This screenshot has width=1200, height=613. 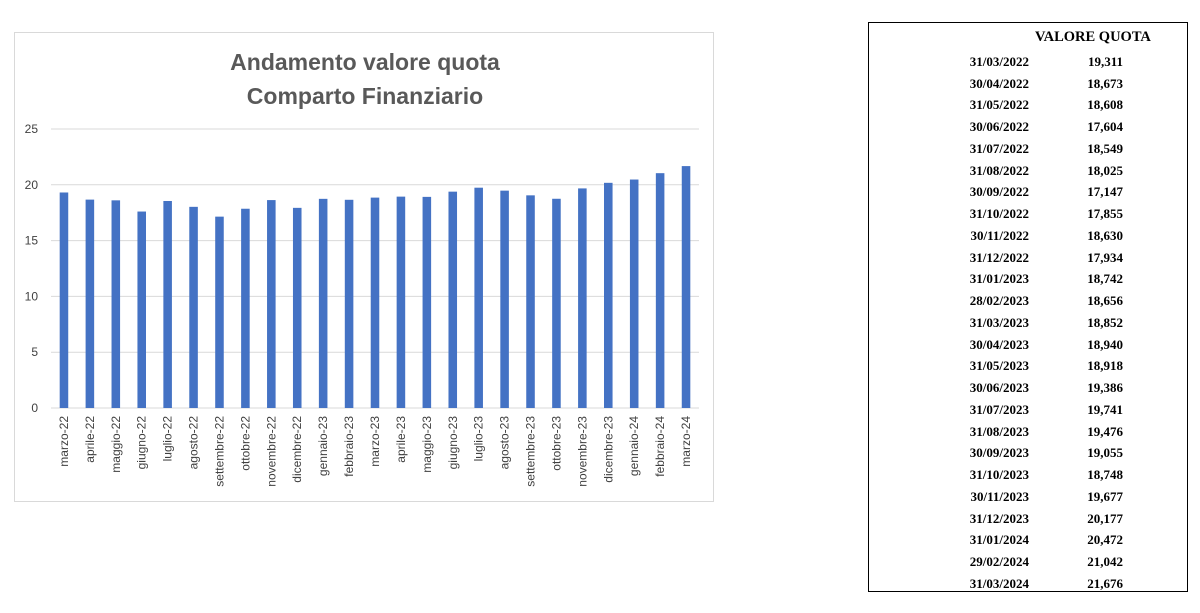 What do you see at coordinates (1105, 148) in the screenshot?
I see `value-cell: 18,549` at bounding box center [1105, 148].